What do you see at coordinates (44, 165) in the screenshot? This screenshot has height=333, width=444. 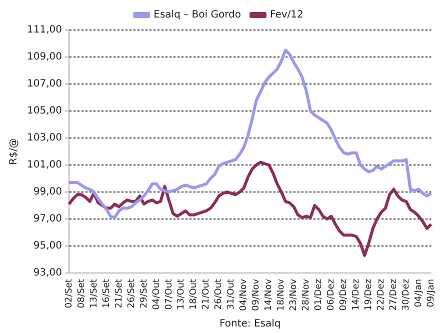 I see `y-tick-label: 101,00` at bounding box center [44, 165].